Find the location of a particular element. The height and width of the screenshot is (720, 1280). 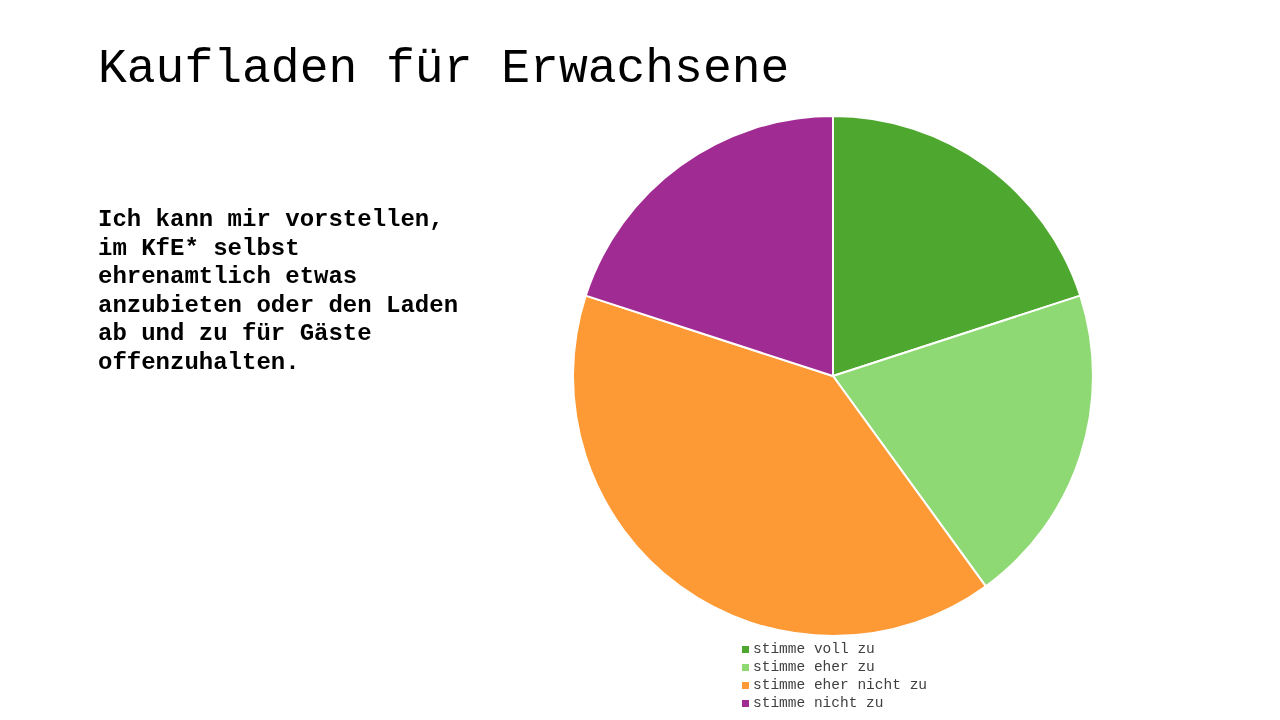

legend-label: stimme nicht zu is located at coordinates (818, 703).